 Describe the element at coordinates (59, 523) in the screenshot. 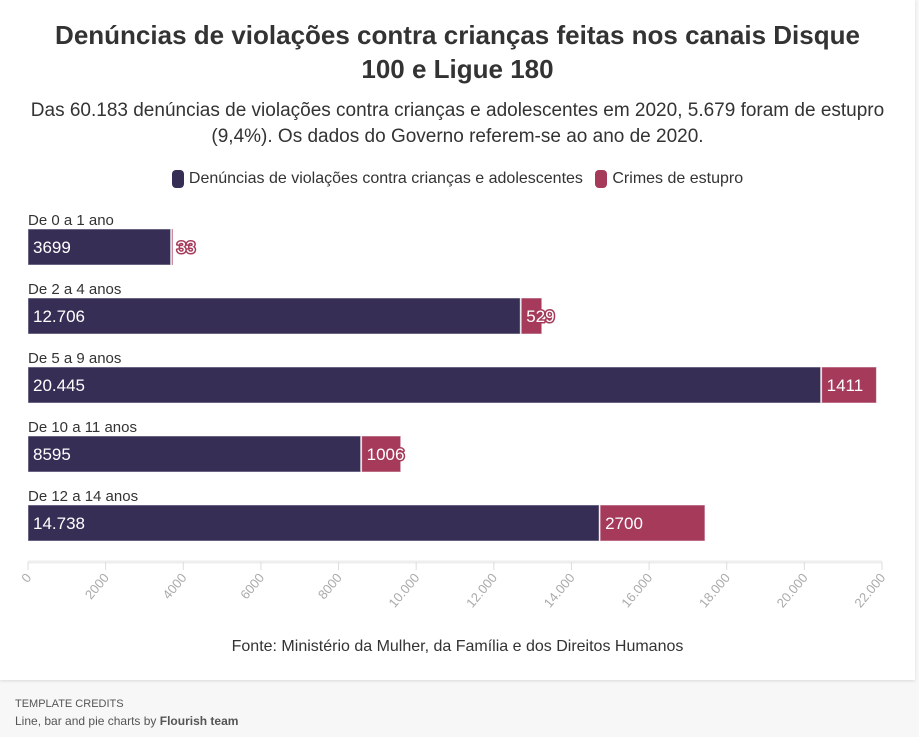

I see `value-label-denuncias: 14.738` at that location.